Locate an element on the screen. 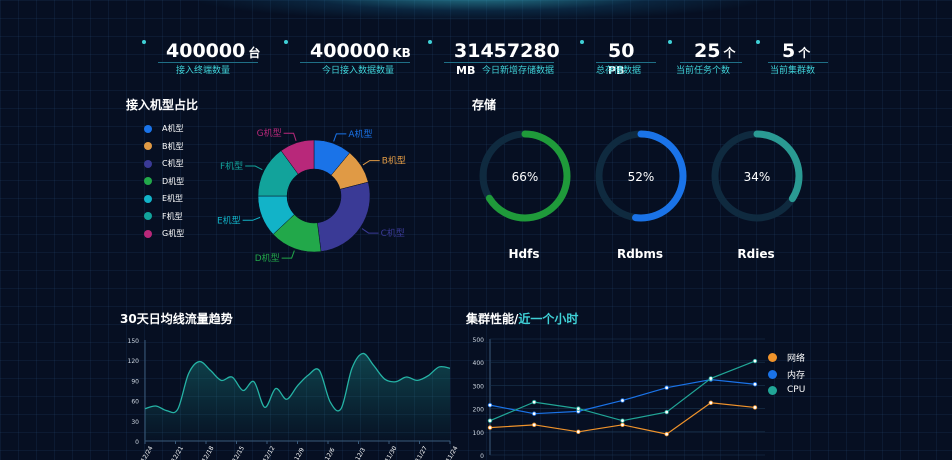 The height and width of the screenshot is (460, 952). pie-legend-item: G机型 is located at coordinates (164, 233).